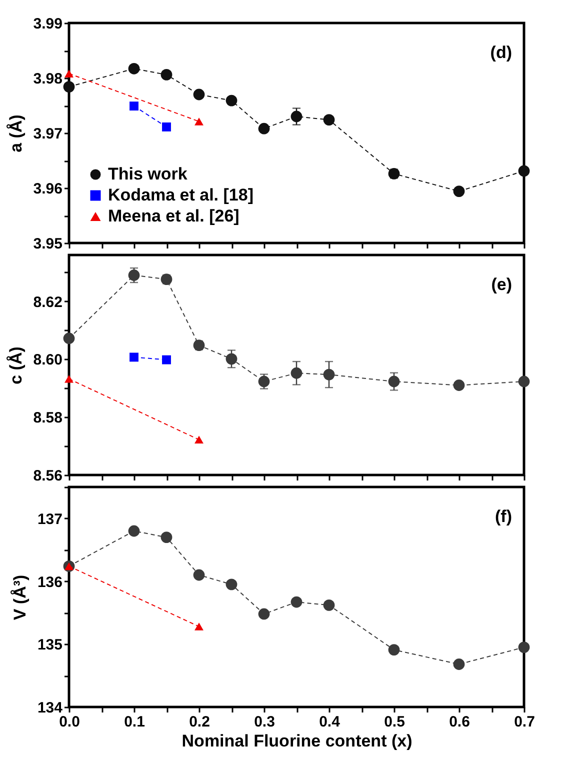  What do you see at coordinates (47, 244) in the screenshot?
I see `y-tick-label: 3.95` at bounding box center [47, 244].